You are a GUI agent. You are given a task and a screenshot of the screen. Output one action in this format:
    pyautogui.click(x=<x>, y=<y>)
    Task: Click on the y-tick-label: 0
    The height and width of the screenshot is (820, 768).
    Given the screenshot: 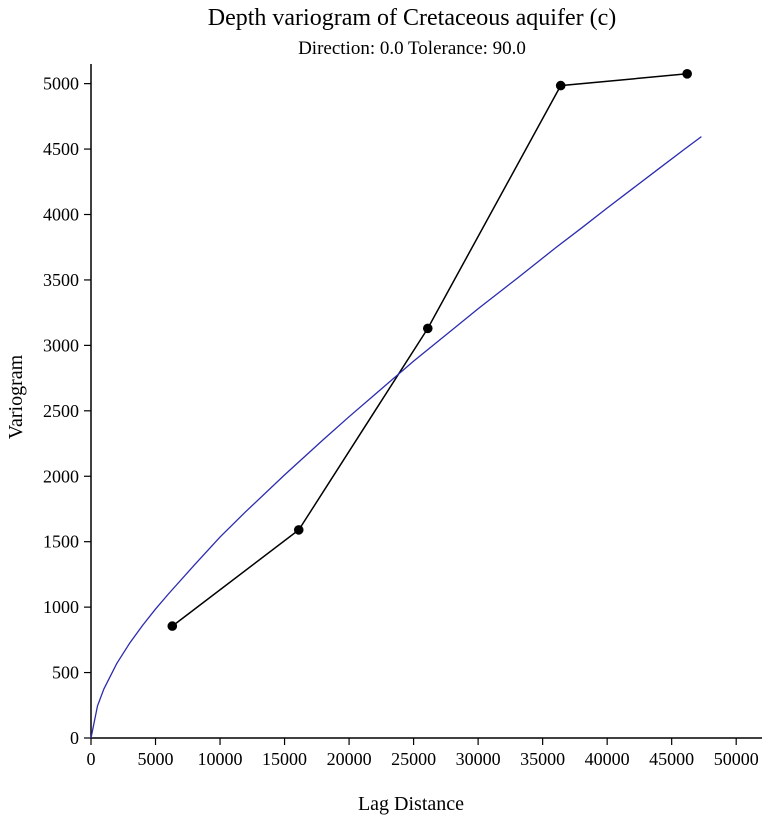 What is the action you would take?
    pyautogui.click(x=74, y=738)
    